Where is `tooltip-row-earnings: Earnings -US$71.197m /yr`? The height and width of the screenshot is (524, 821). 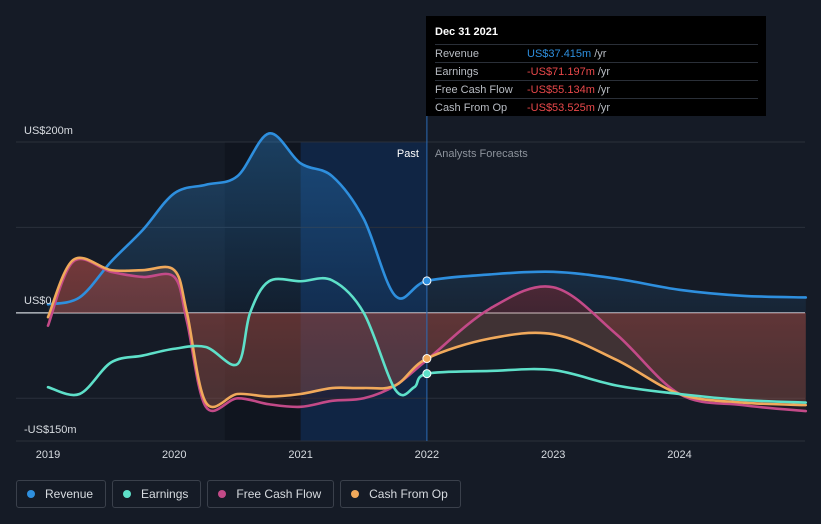
tooltip-row-earnings: Earnings -US$71.197m /yr is located at coordinates (596, 71).